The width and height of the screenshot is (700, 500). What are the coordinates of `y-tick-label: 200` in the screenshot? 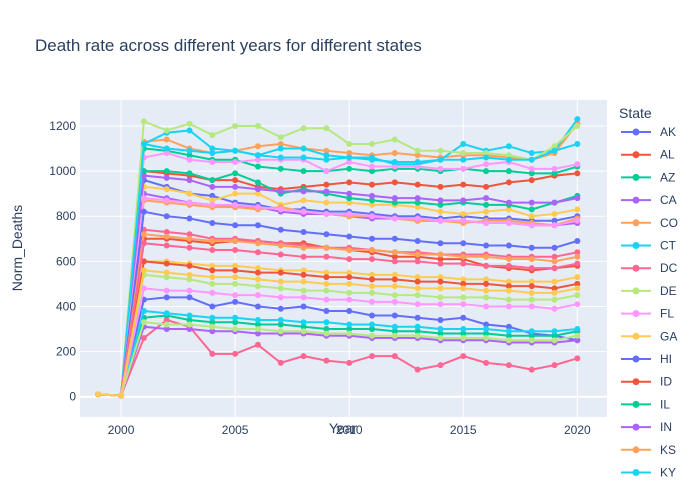 It's located at (66, 352).